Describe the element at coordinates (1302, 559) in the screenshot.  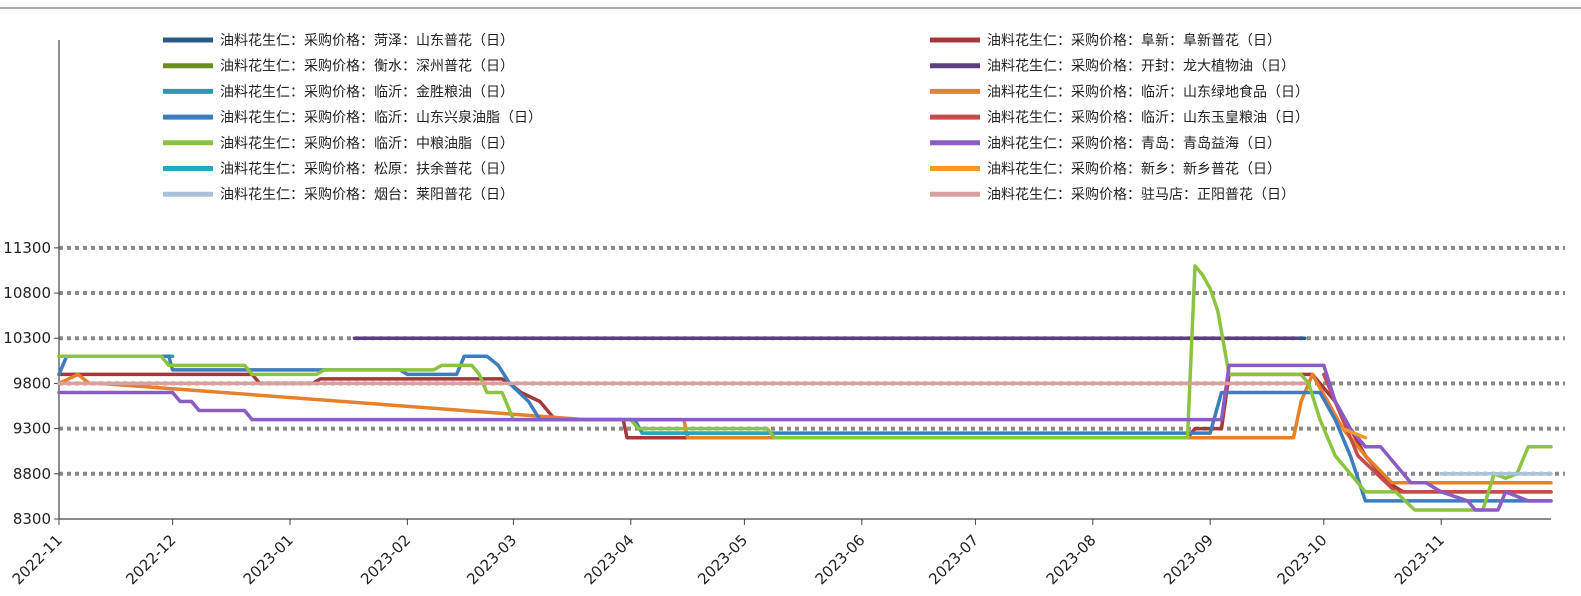
I see `x-tick-label: 2023-10` at that location.